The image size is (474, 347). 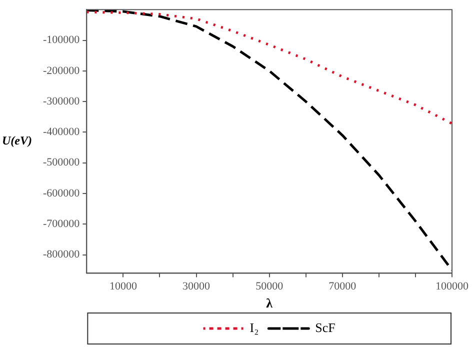 I want to click on y-axis-title: U(eV), so click(x=17, y=140).